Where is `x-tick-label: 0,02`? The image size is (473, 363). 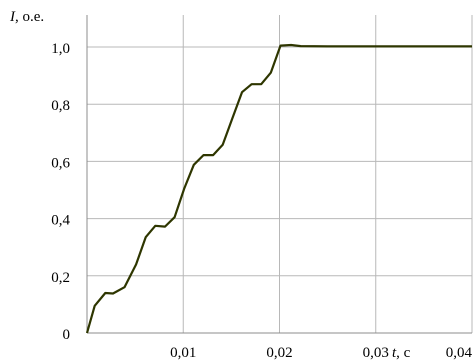 x-tick-label: 0,02 is located at coordinates (279, 353).